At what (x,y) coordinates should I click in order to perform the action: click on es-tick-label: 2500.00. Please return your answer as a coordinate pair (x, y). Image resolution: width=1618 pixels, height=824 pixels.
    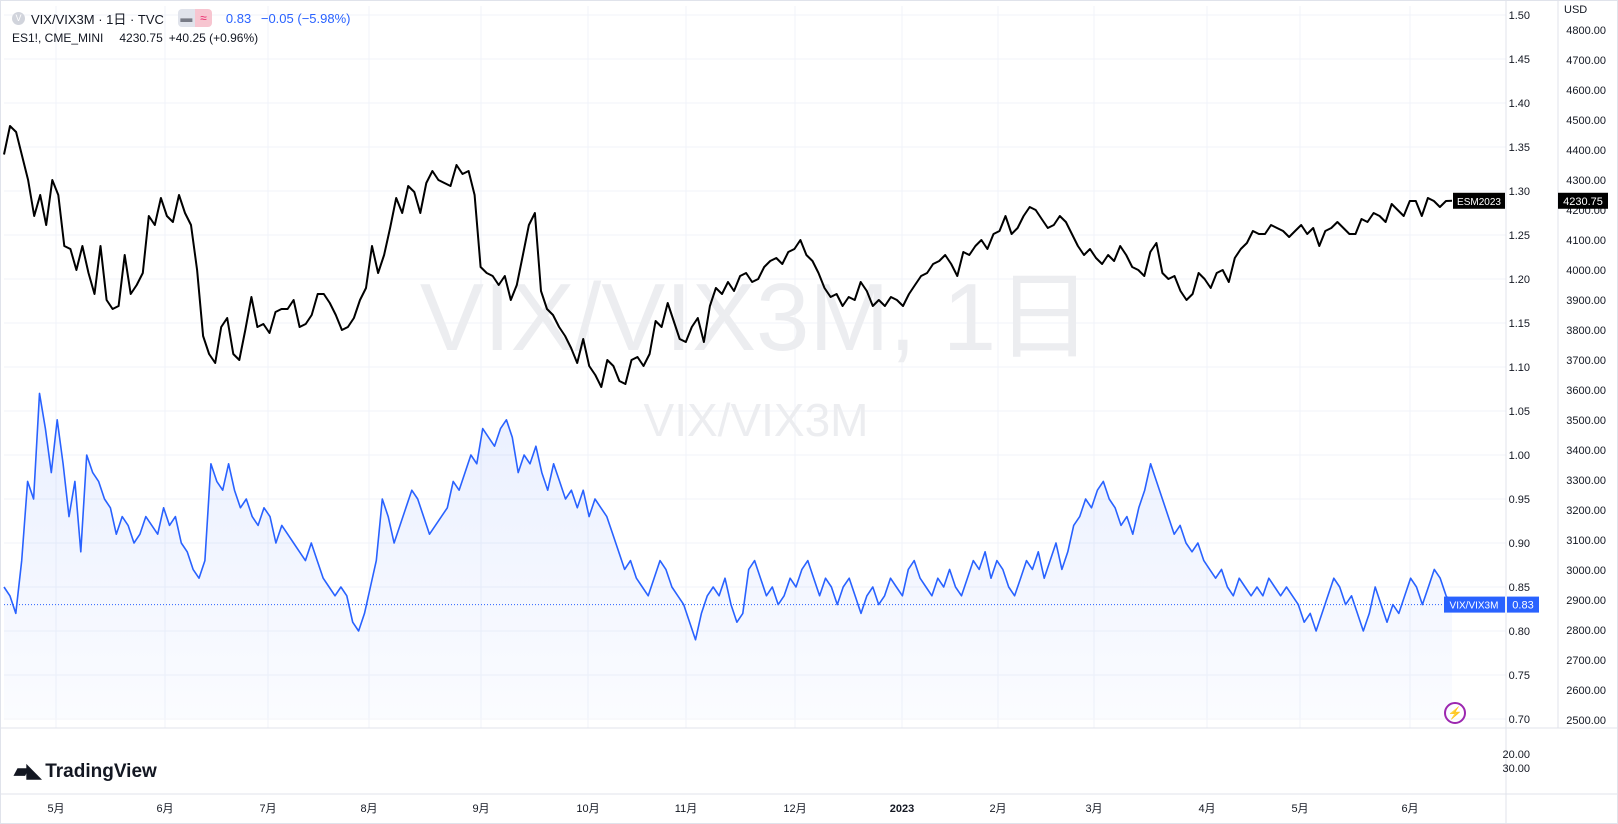
    Looking at the image, I should click on (1586, 721).